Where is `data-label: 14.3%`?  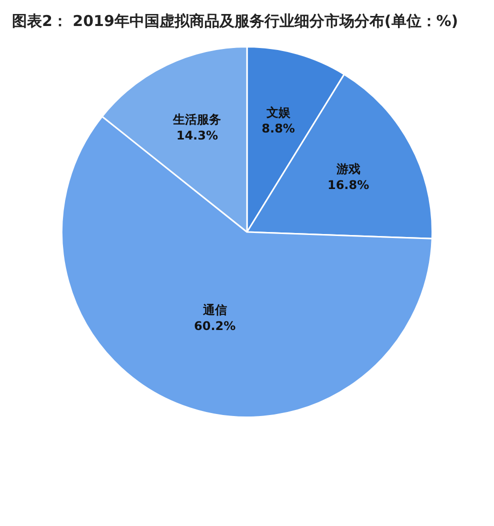 data-label: 14.3% is located at coordinates (197, 135).